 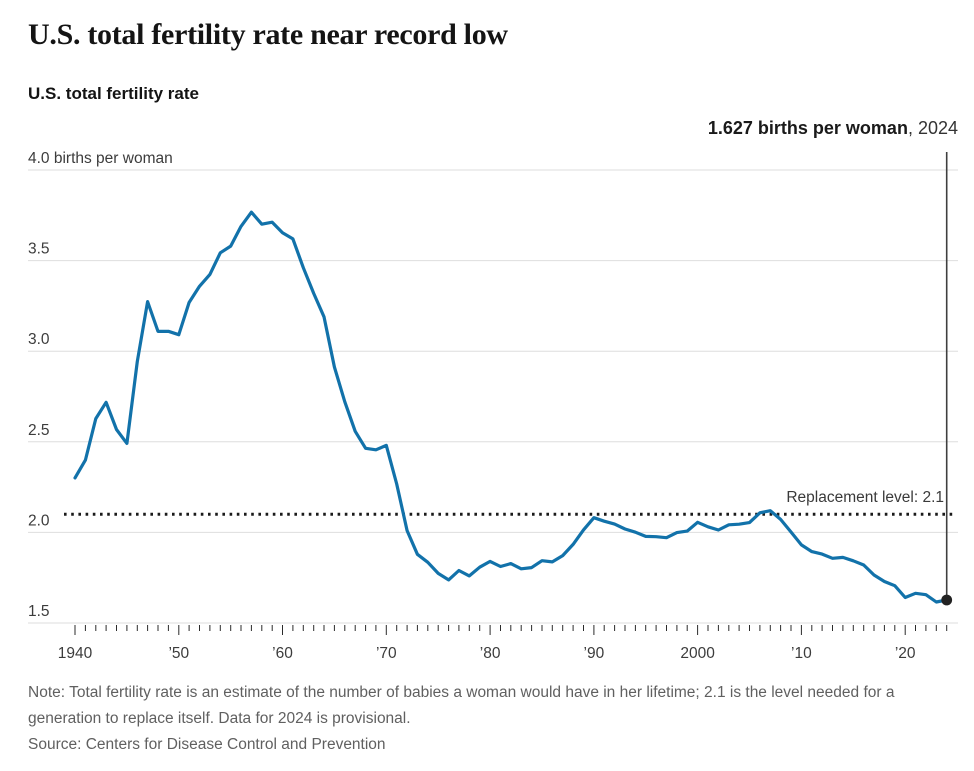 I want to click on x-axis-label: ’20, so click(x=905, y=653).